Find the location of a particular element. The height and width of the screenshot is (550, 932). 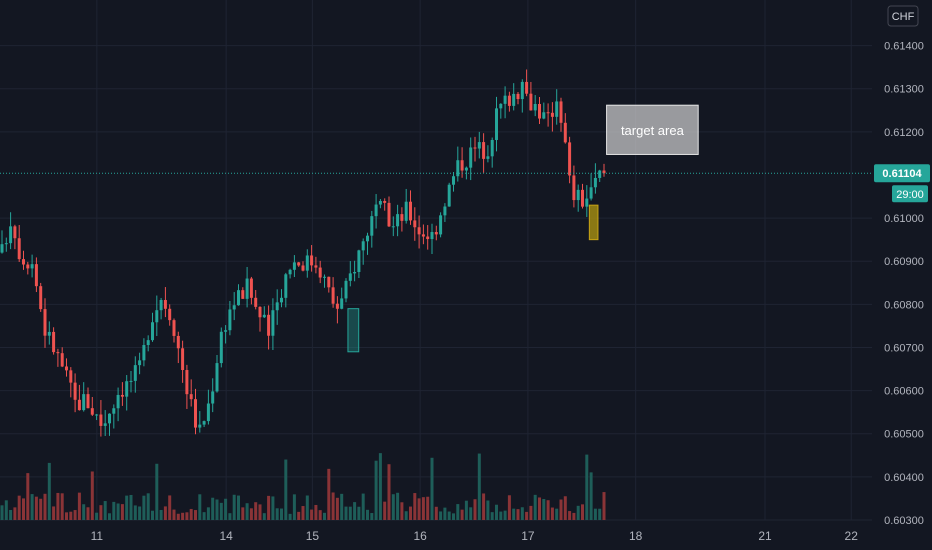

currency-badge: CHF is located at coordinates (903, 16).